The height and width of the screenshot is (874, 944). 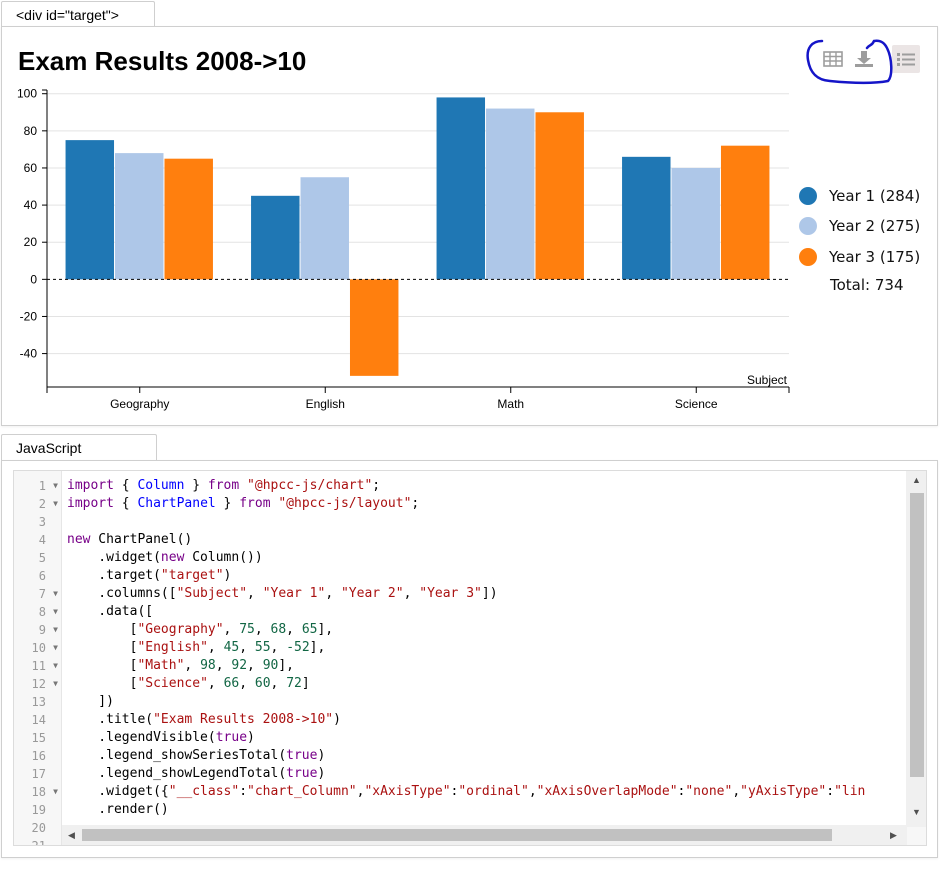 What do you see at coordinates (916, 812) in the screenshot?
I see `scroll-down-icon: ▼` at bounding box center [916, 812].